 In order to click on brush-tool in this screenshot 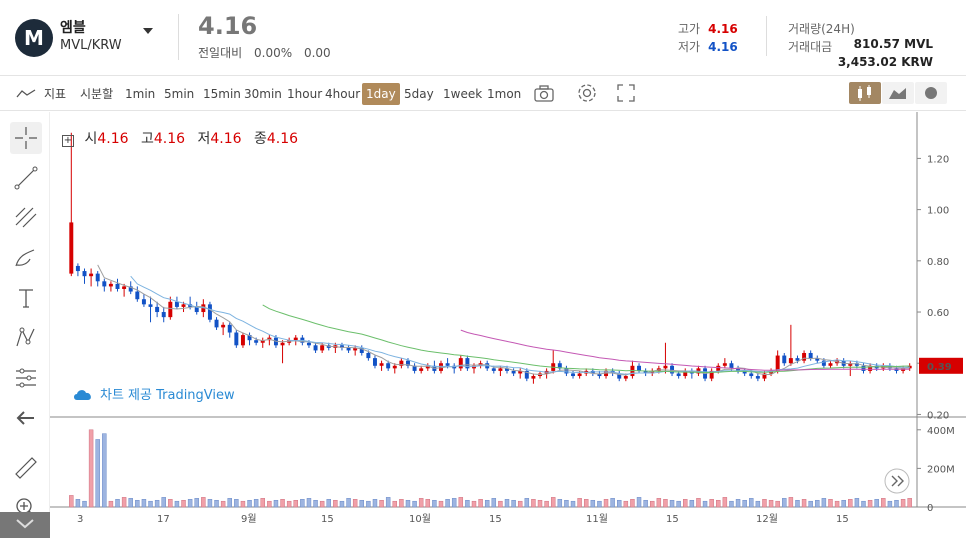, I will do `click(26, 258)`.